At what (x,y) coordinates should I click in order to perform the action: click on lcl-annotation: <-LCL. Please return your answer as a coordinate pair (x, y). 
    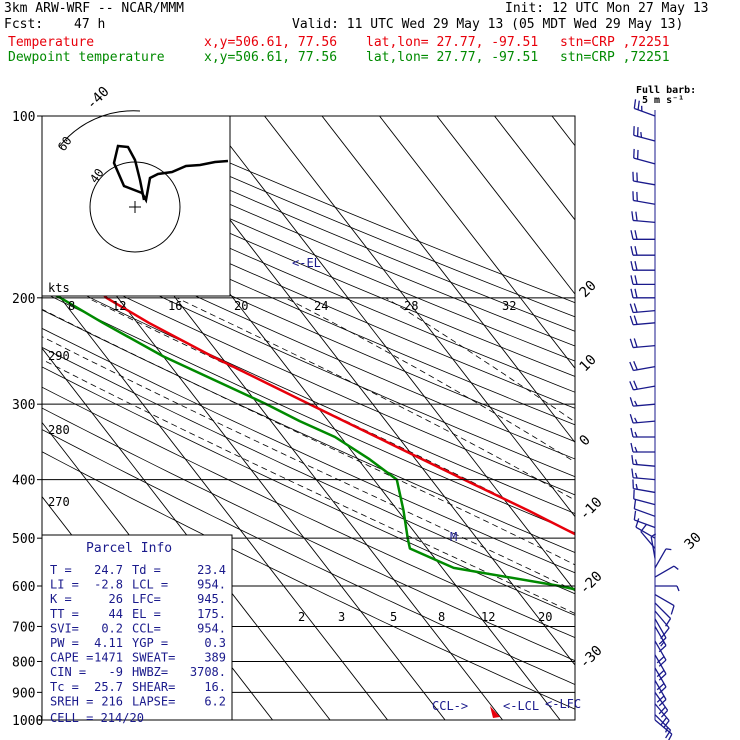
    Looking at the image, I should click on (521, 706).